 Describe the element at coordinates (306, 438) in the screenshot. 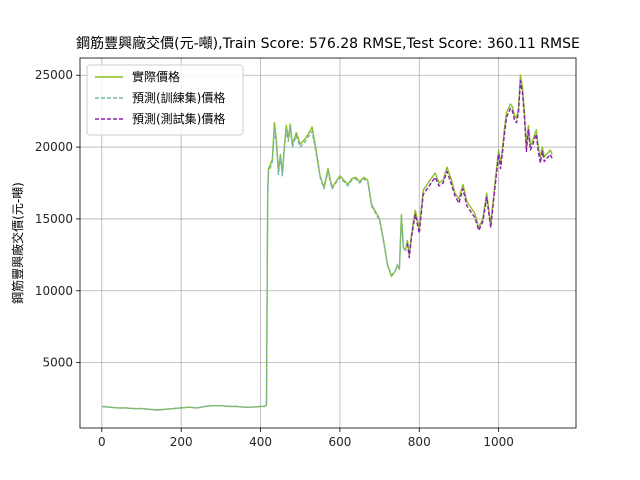

I see `x-axis: 0 200 400 600 800 1000` at that location.